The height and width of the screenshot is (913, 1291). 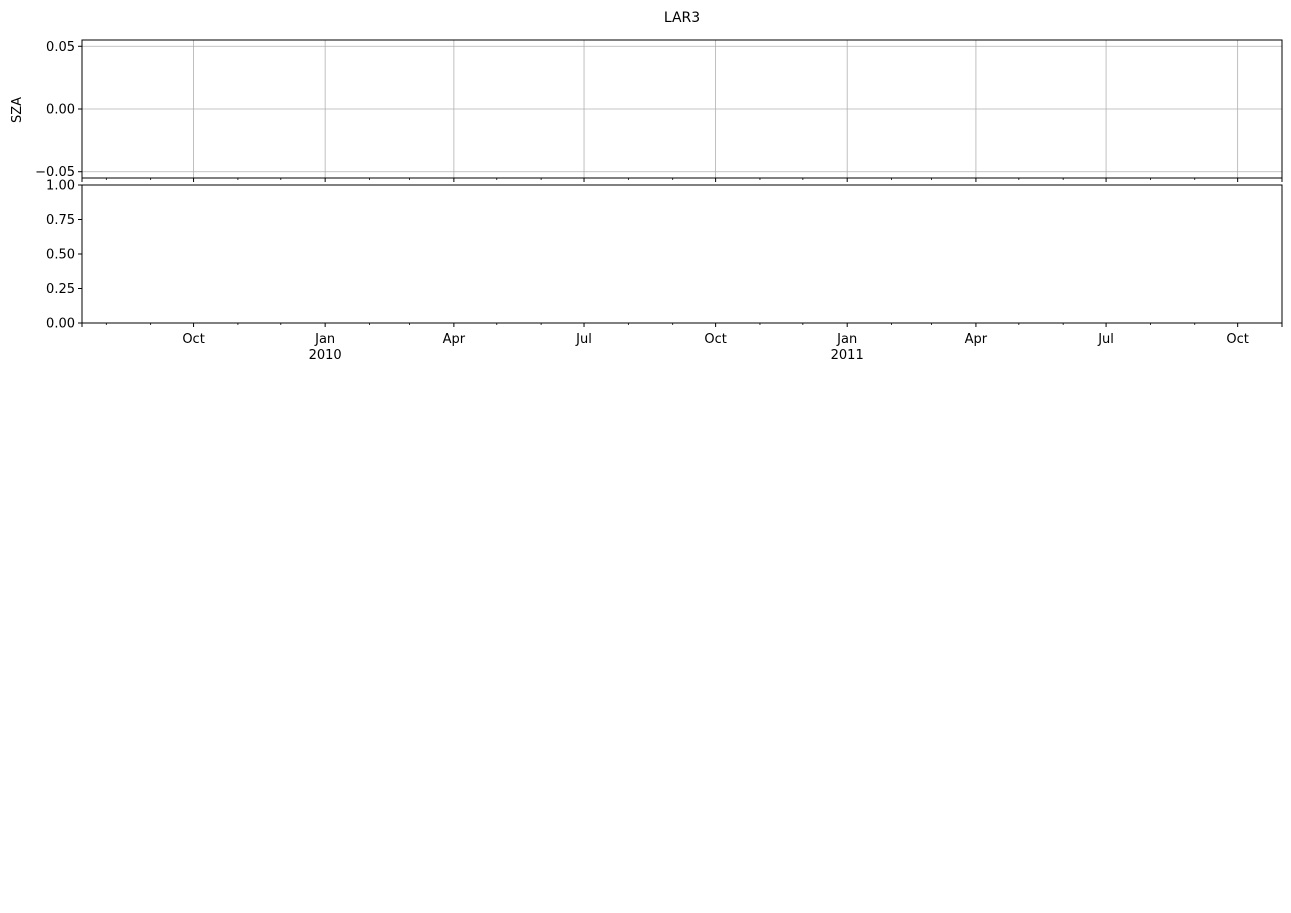 What do you see at coordinates (682, 254) in the screenshot?
I see `panel-1-frame` at bounding box center [682, 254].